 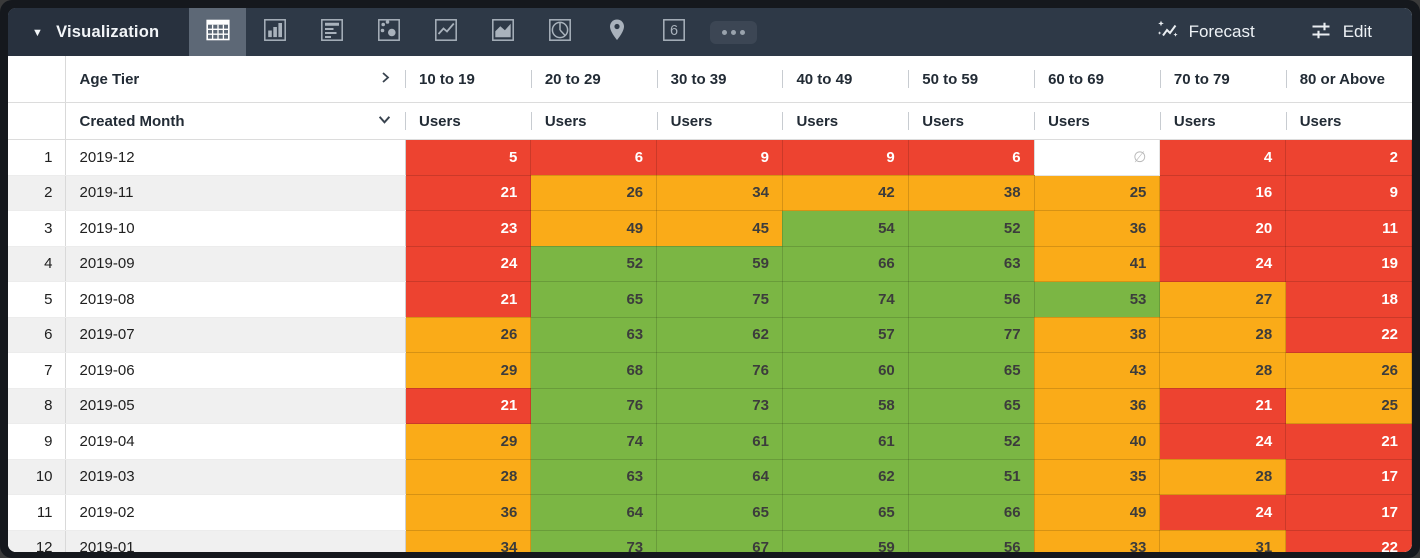 I want to click on chart-type-scatter-button, so click(x=388, y=32).